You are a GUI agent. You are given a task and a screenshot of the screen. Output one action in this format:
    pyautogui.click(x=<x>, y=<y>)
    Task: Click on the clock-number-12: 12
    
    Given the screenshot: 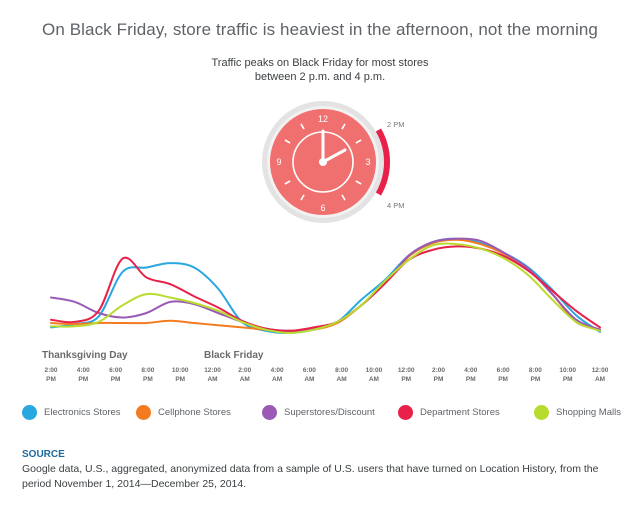 What is the action you would take?
    pyautogui.click(x=323, y=119)
    